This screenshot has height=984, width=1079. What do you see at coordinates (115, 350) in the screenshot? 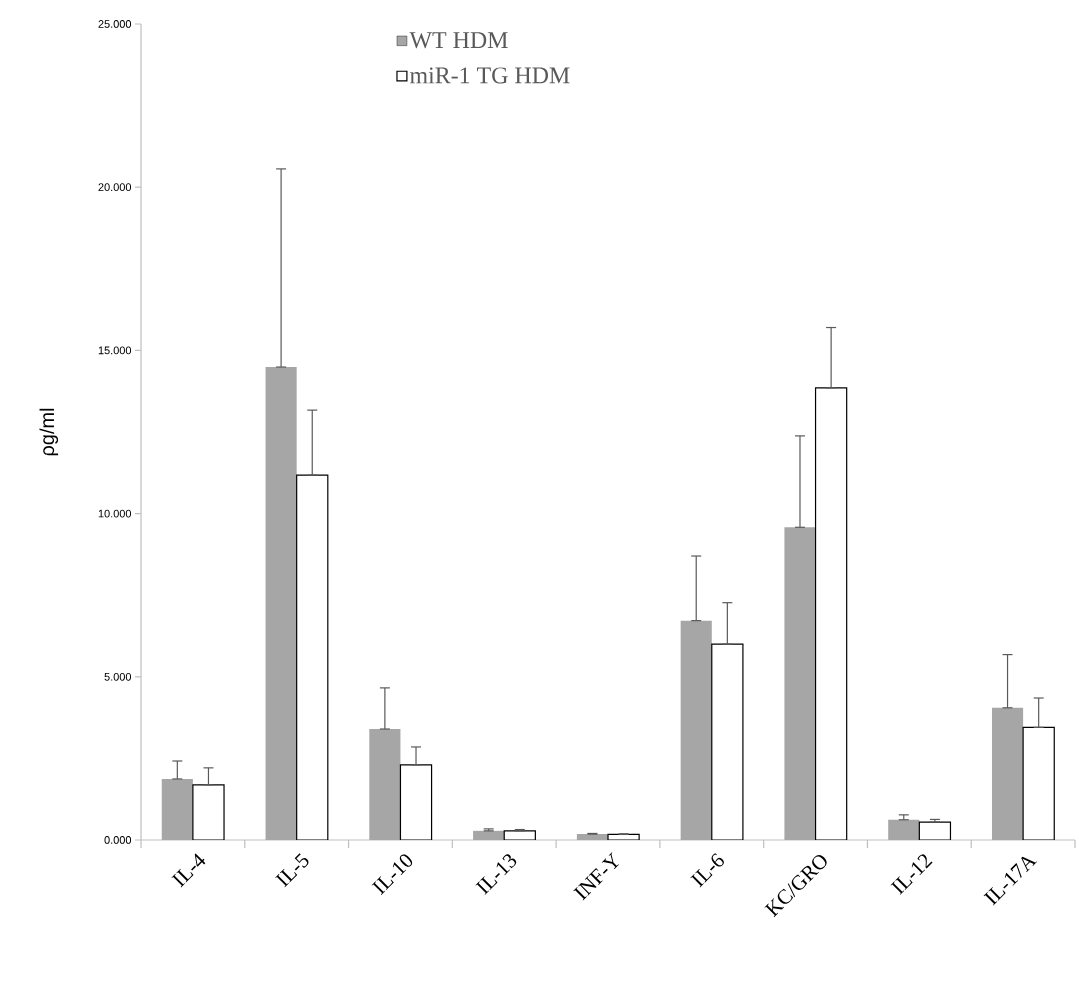
I see `y-tick-label: 15.000` at bounding box center [115, 350].